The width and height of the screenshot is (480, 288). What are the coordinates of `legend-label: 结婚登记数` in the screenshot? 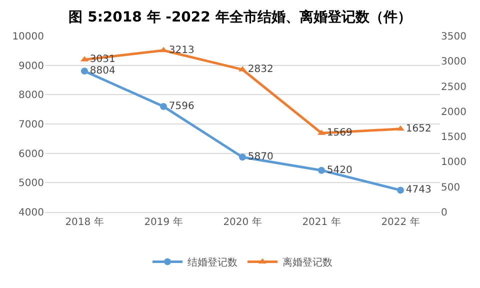 It's located at (213, 262).